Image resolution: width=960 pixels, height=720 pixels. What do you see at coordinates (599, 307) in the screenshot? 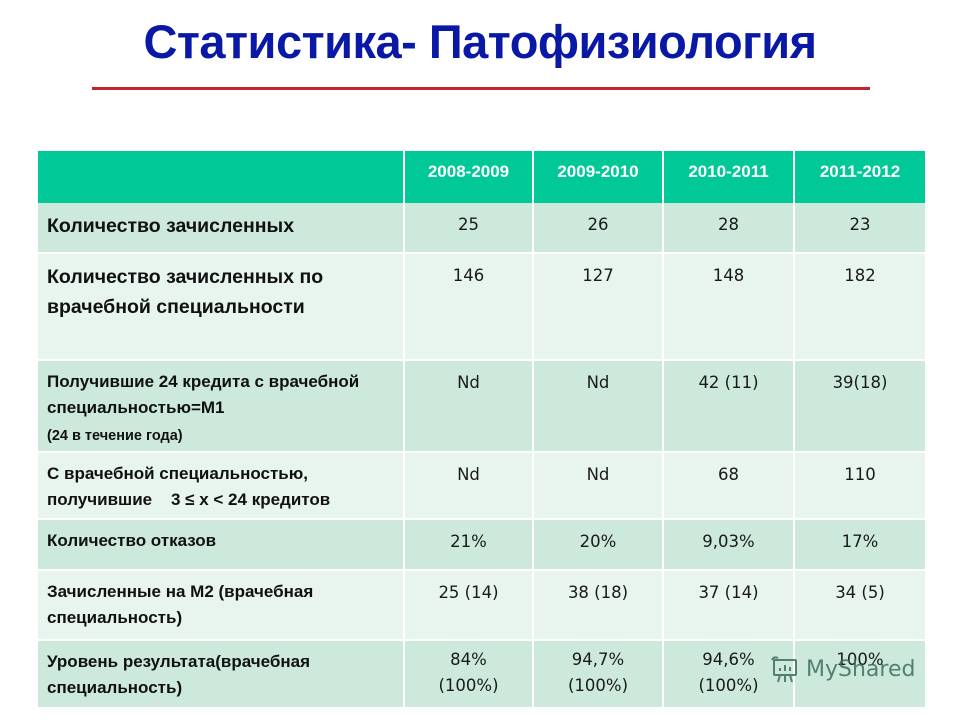
I see `cell-value: 127` at bounding box center [599, 307].